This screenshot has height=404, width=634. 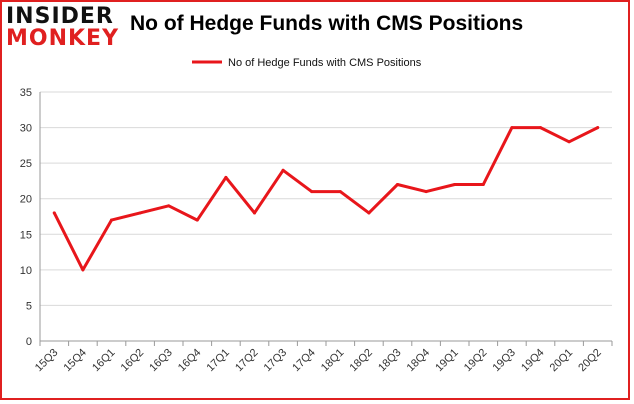 I want to click on x-tick-label: 16Q3, so click(x=161, y=361).